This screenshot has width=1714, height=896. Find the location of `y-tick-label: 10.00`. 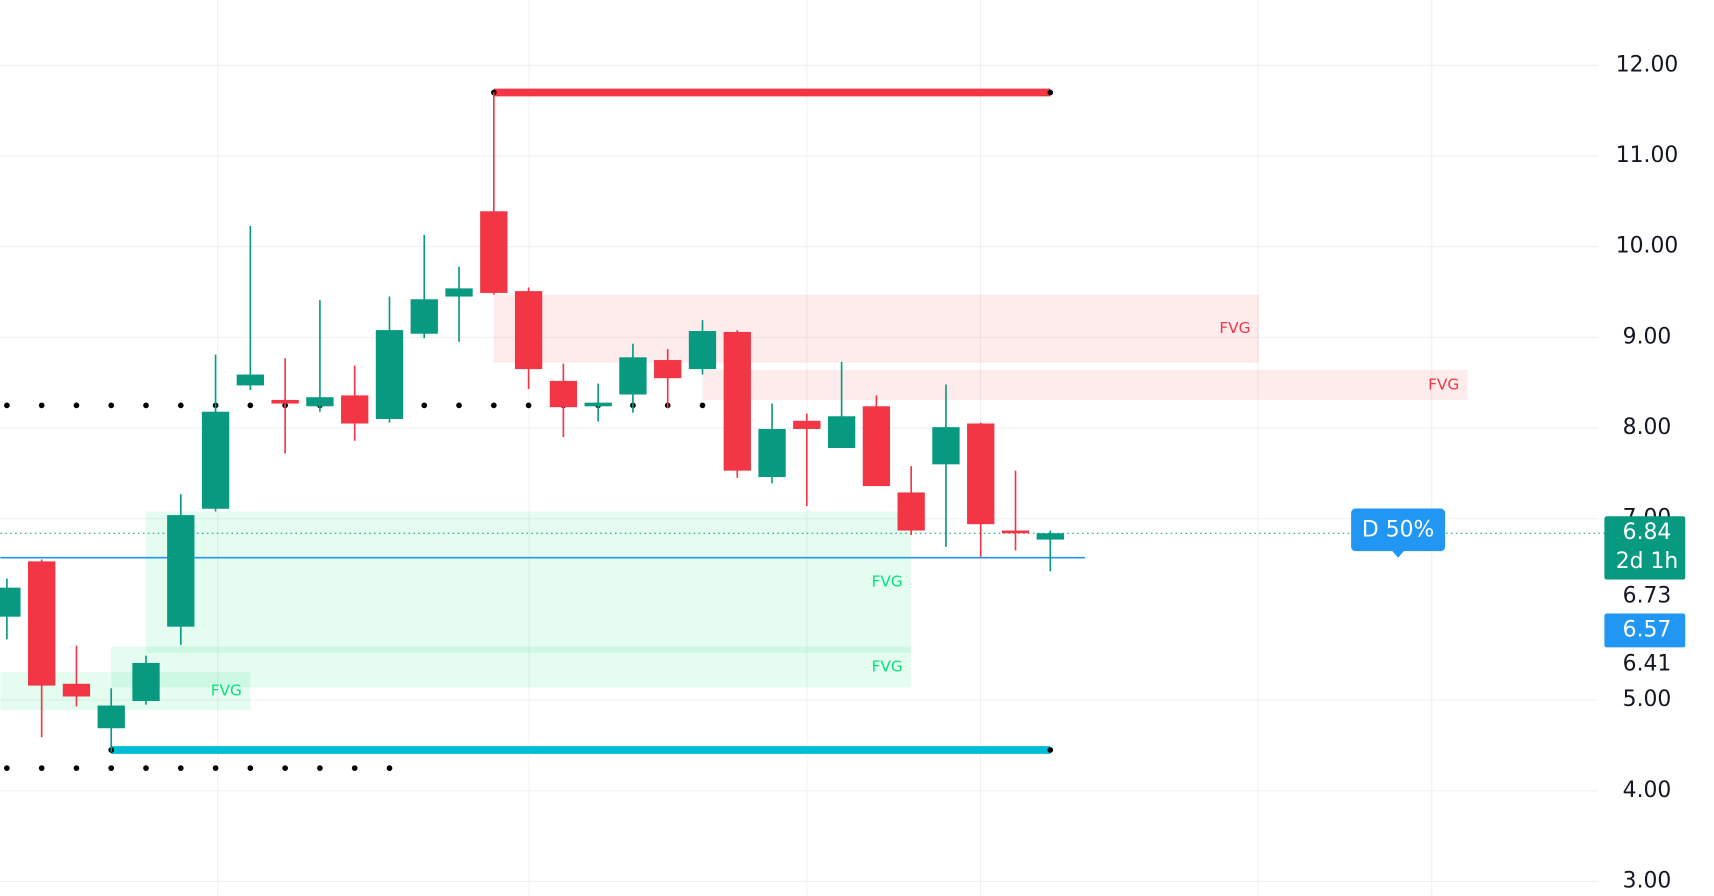

y-tick-label: 10.00 is located at coordinates (1647, 246).